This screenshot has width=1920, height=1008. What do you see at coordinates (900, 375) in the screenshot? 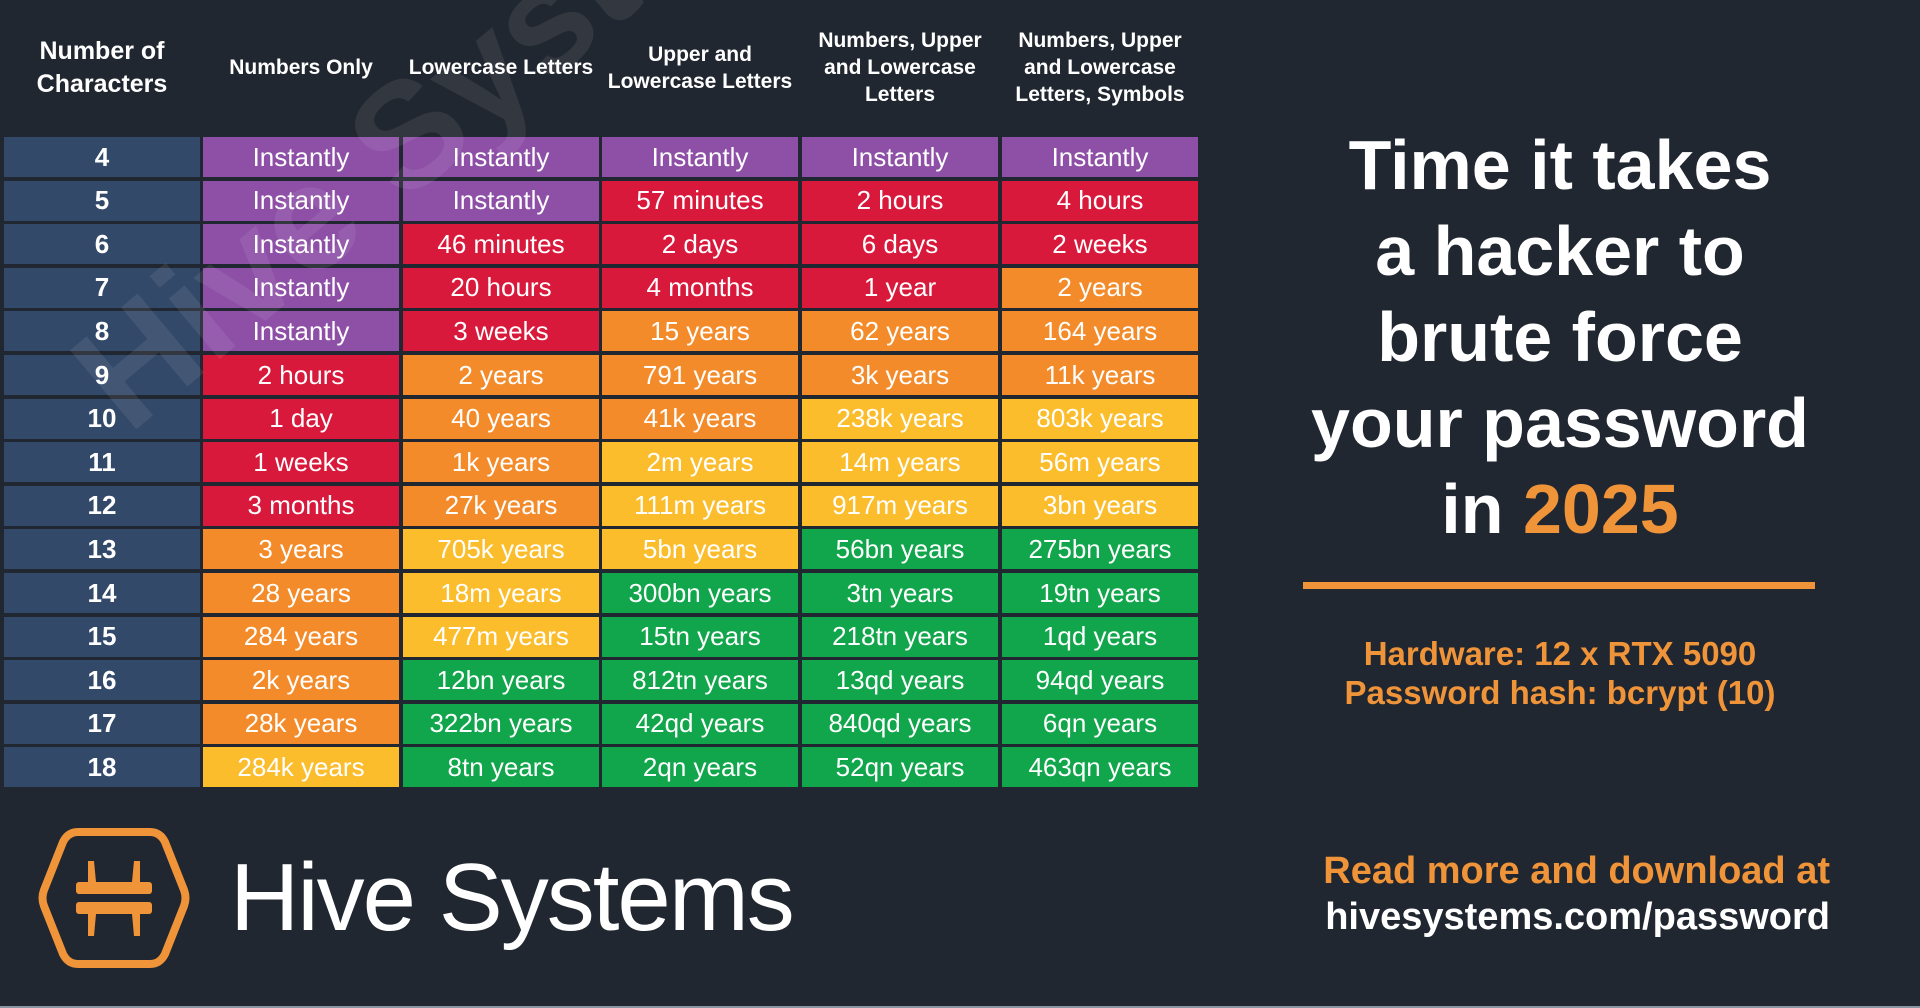
I see `table-cell: 3k years` at bounding box center [900, 375].